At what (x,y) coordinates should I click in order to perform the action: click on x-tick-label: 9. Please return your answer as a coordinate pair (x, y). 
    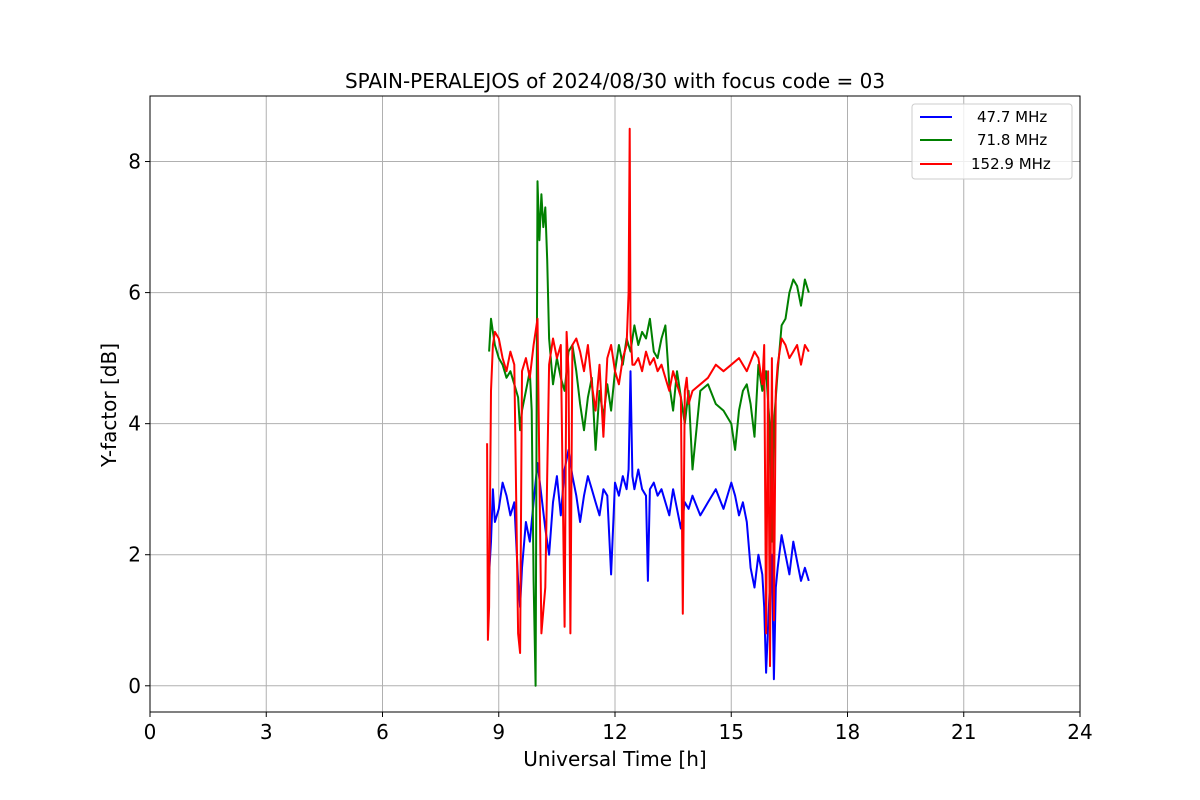
    Looking at the image, I should click on (498, 732).